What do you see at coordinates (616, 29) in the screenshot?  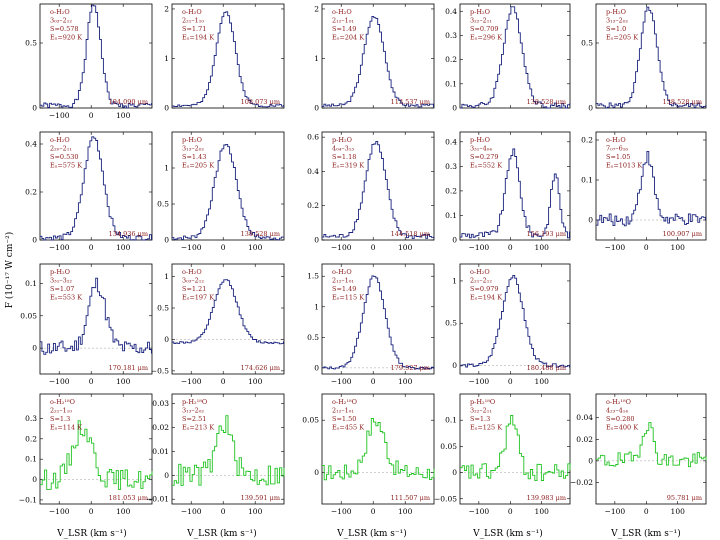 I see `transition-info-line: S=1.0` at bounding box center [616, 29].